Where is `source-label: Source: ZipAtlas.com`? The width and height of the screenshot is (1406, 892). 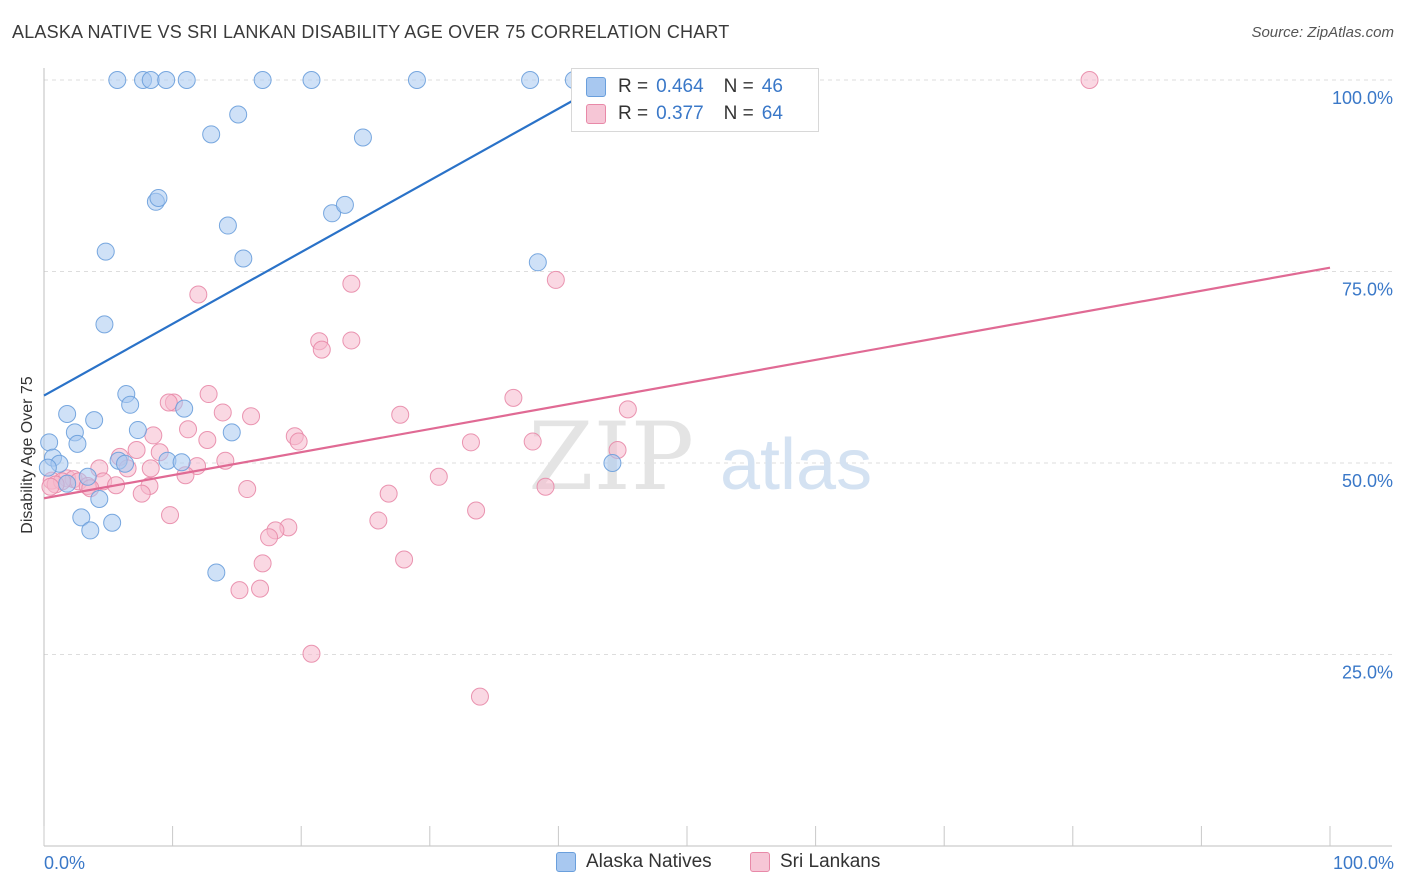
source-label: Source: ZipAtlas.com is located at coordinates (1322, 32).